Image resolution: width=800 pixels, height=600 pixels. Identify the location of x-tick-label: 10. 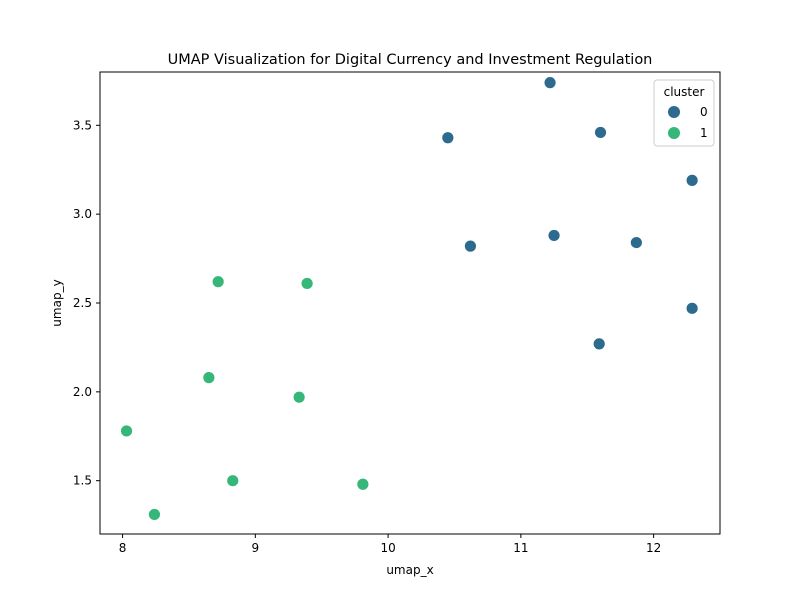
(387, 548).